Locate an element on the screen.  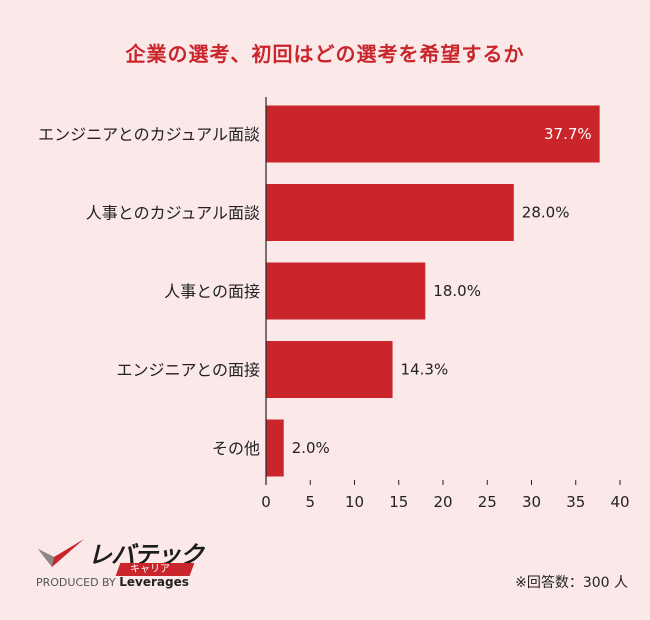
data-label: 28.0% is located at coordinates (546, 213).